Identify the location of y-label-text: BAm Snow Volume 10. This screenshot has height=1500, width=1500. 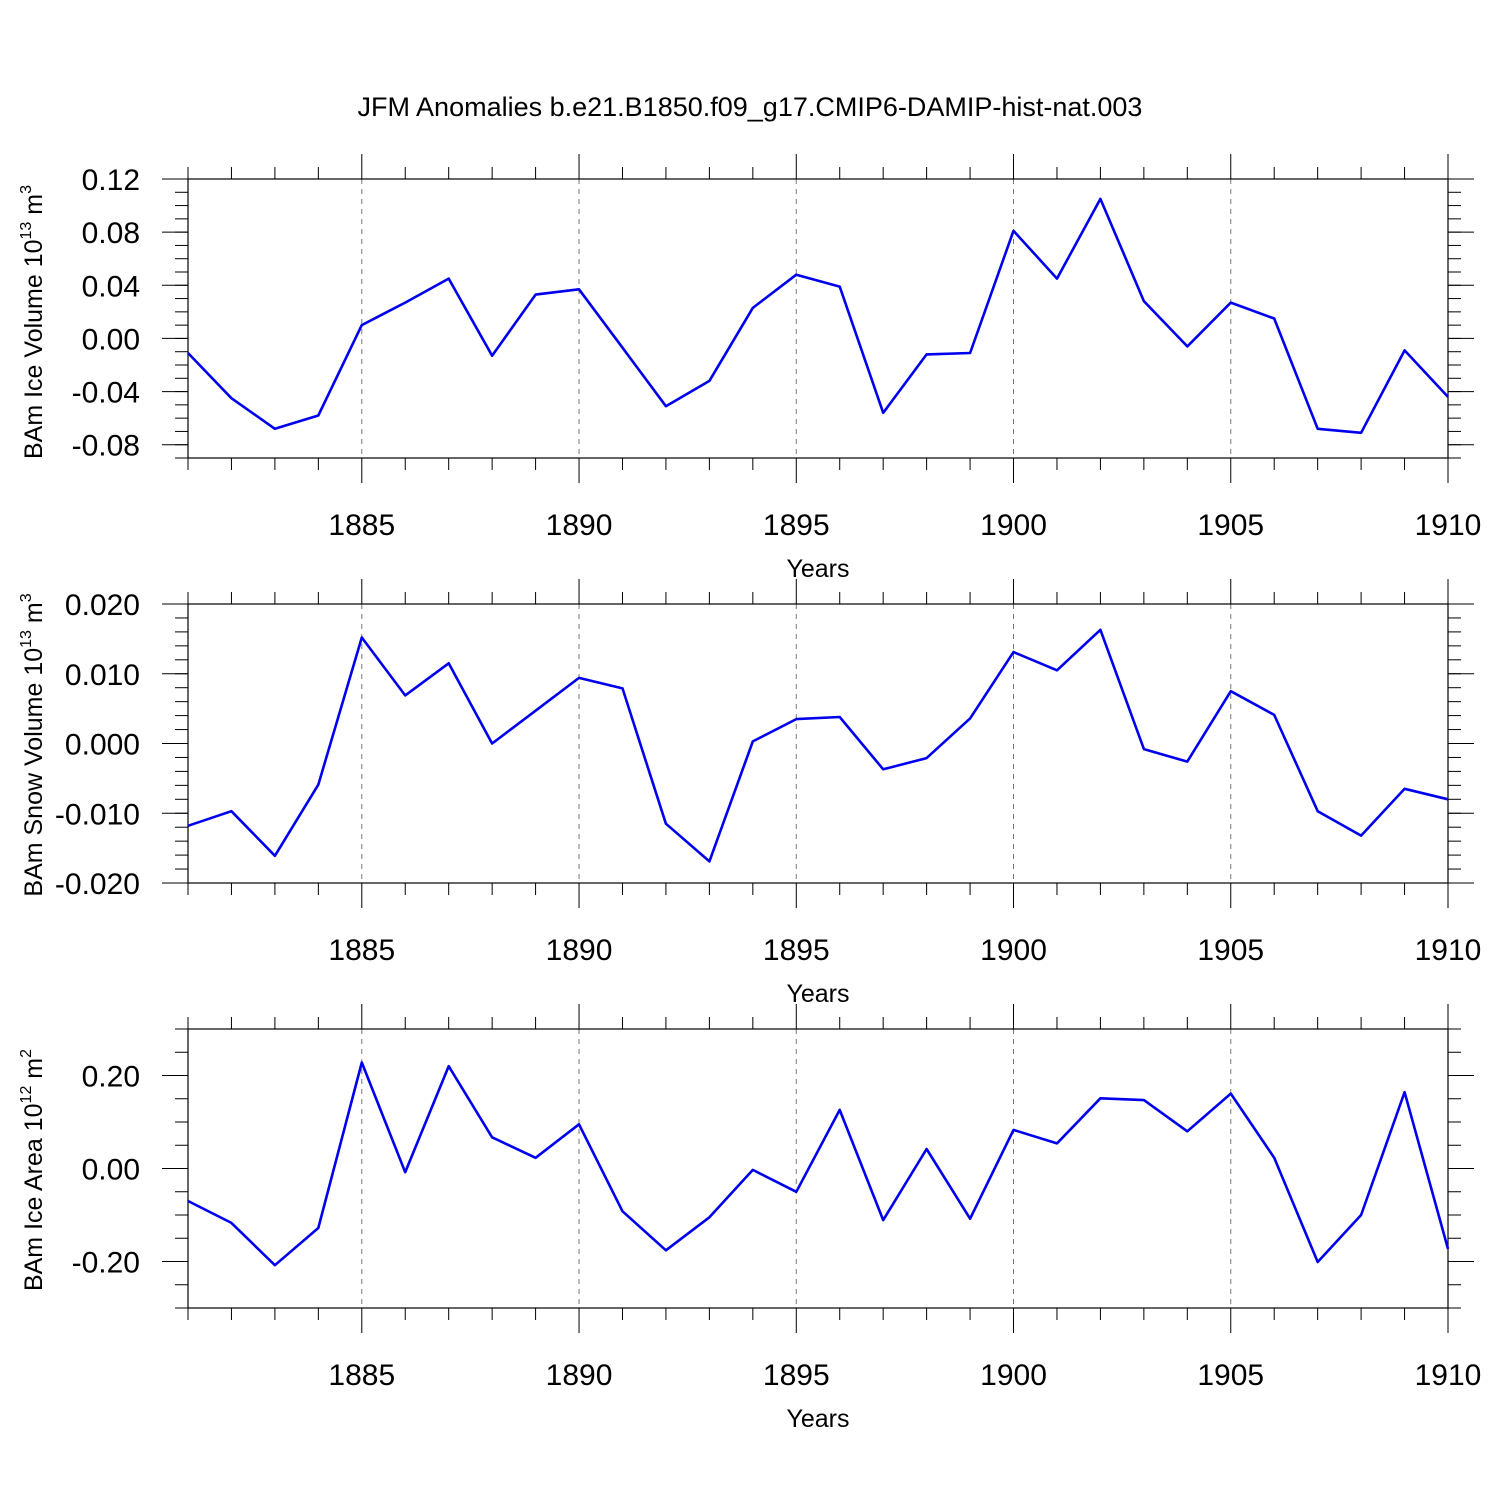
(34, 772).